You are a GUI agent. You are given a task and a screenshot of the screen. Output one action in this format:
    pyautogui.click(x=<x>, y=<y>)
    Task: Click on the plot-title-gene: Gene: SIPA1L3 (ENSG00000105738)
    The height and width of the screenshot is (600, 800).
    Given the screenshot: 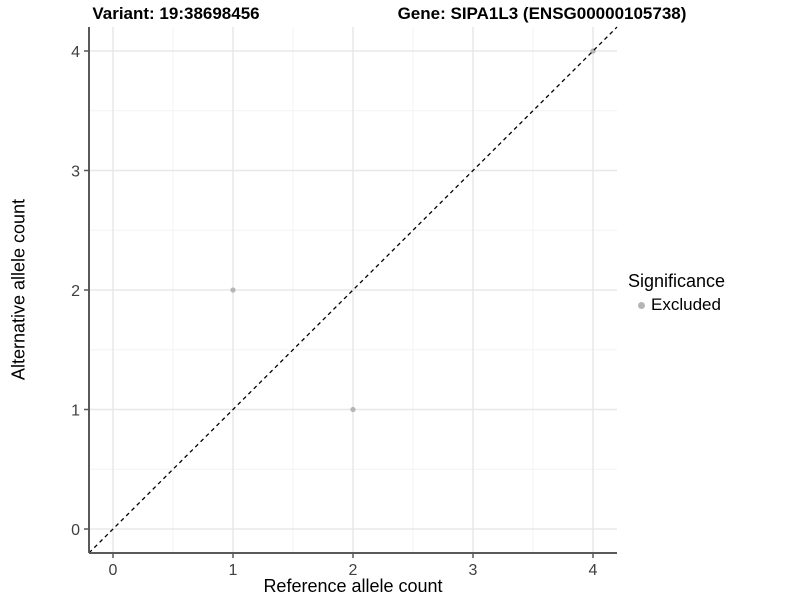 What is the action you would take?
    pyautogui.click(x=542, y=13)
    